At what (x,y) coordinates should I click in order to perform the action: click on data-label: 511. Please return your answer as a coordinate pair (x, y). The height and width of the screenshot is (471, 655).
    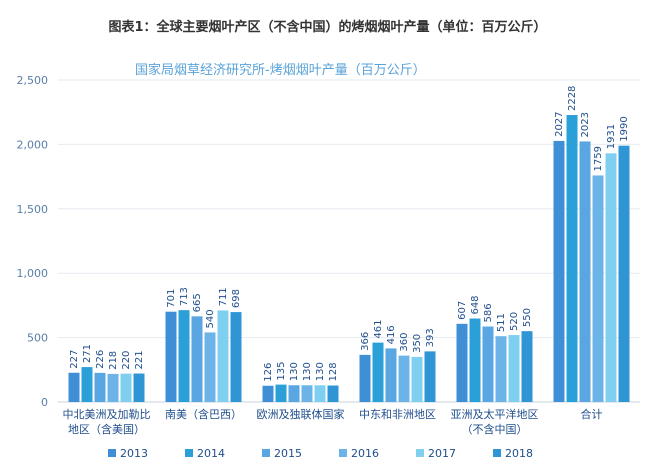
    Looking at the image, I should click on (501, 322).